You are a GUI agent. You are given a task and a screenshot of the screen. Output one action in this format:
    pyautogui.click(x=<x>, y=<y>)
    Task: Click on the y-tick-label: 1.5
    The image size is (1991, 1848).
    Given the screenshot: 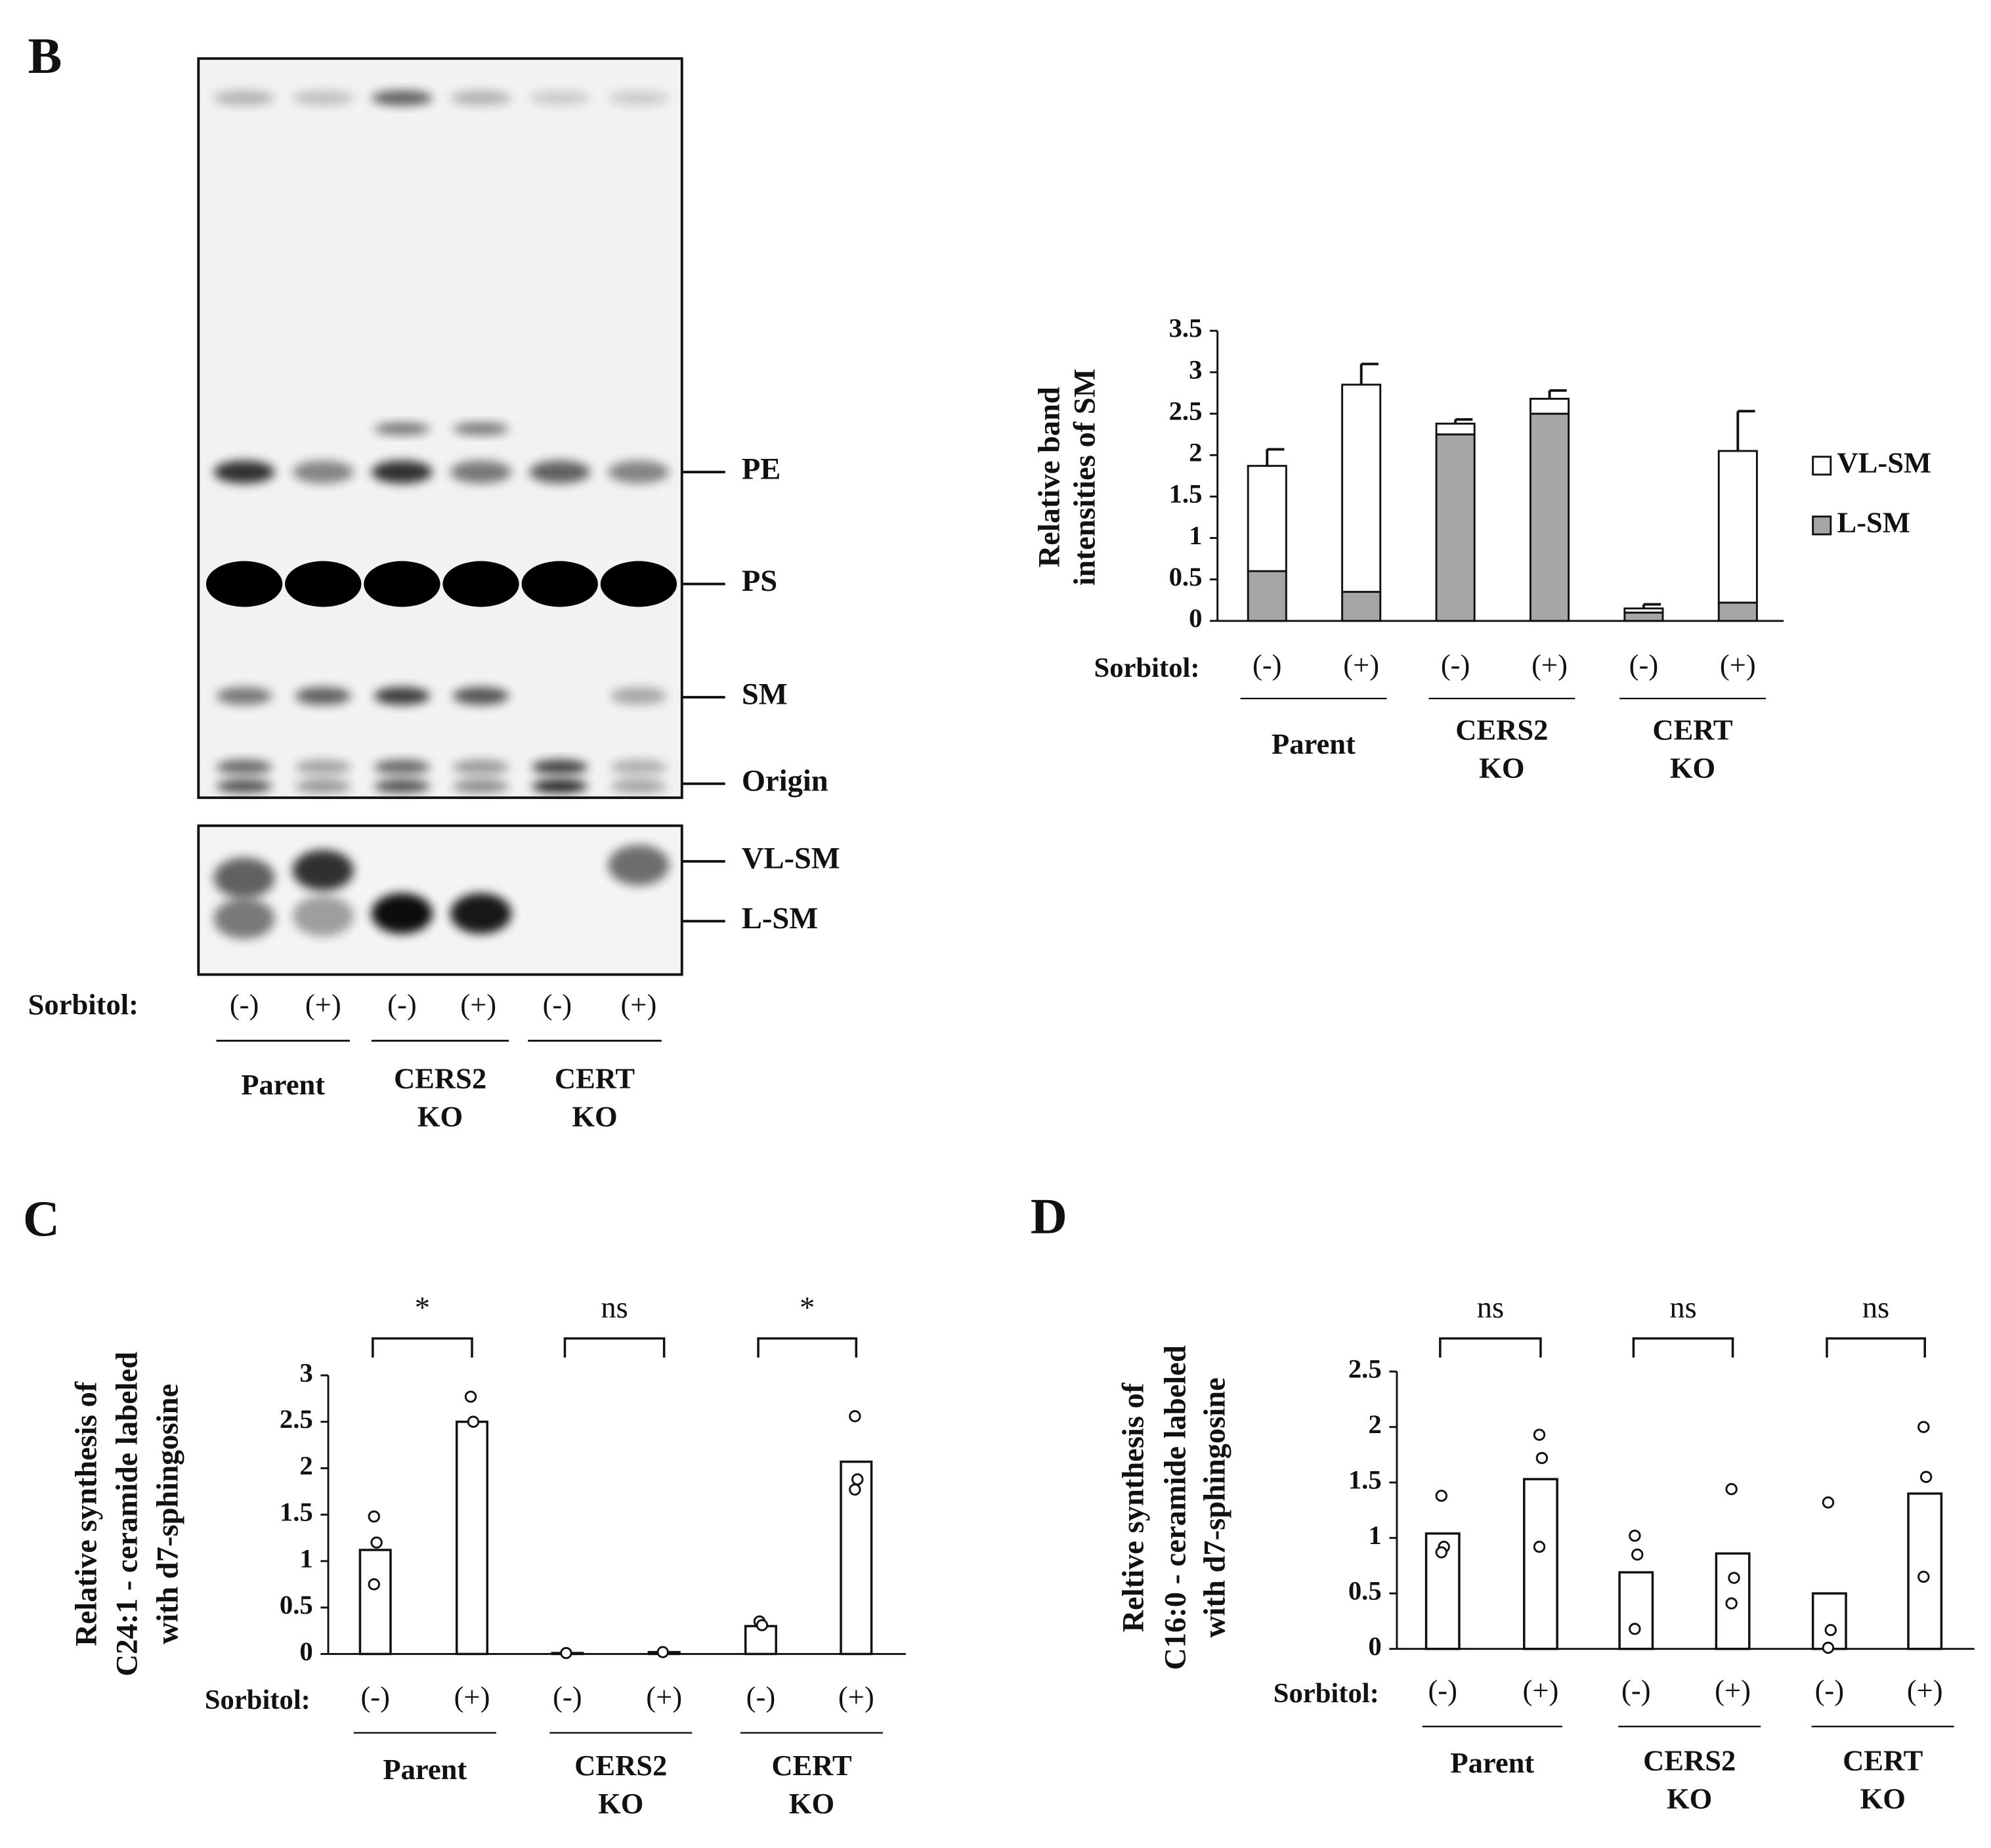 What is the action you would take?
    pyautogui.click(x=296, y=1512)
    